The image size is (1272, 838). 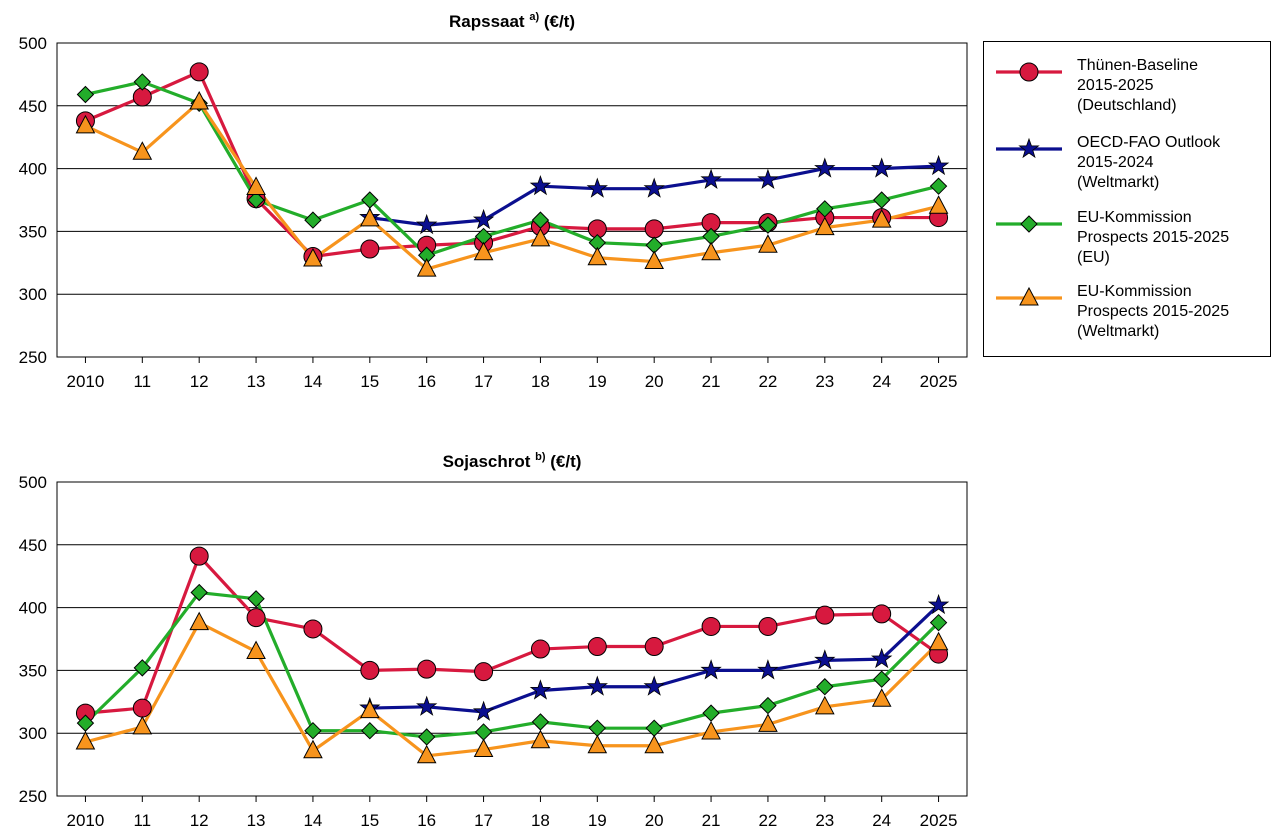 I want to click on series-line, so click(x=511, y=185).